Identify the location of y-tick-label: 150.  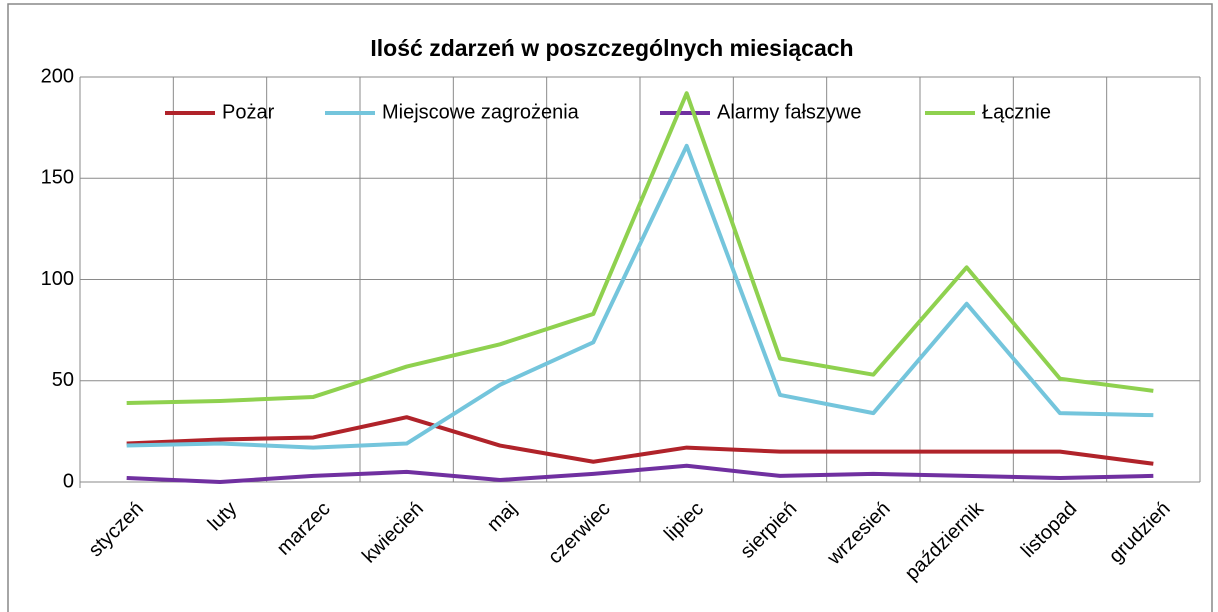
(57, 178).